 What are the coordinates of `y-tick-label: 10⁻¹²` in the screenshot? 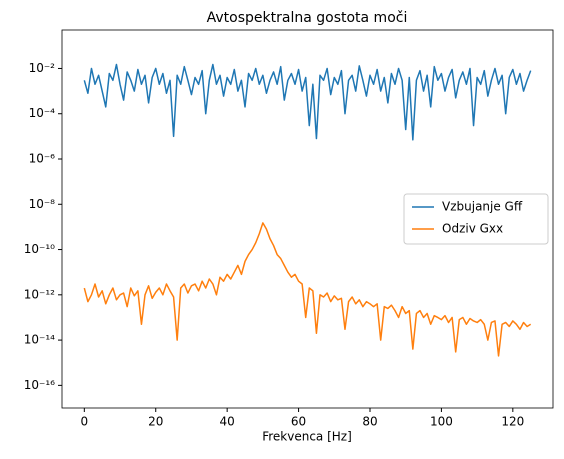 It's located at (39, 294).